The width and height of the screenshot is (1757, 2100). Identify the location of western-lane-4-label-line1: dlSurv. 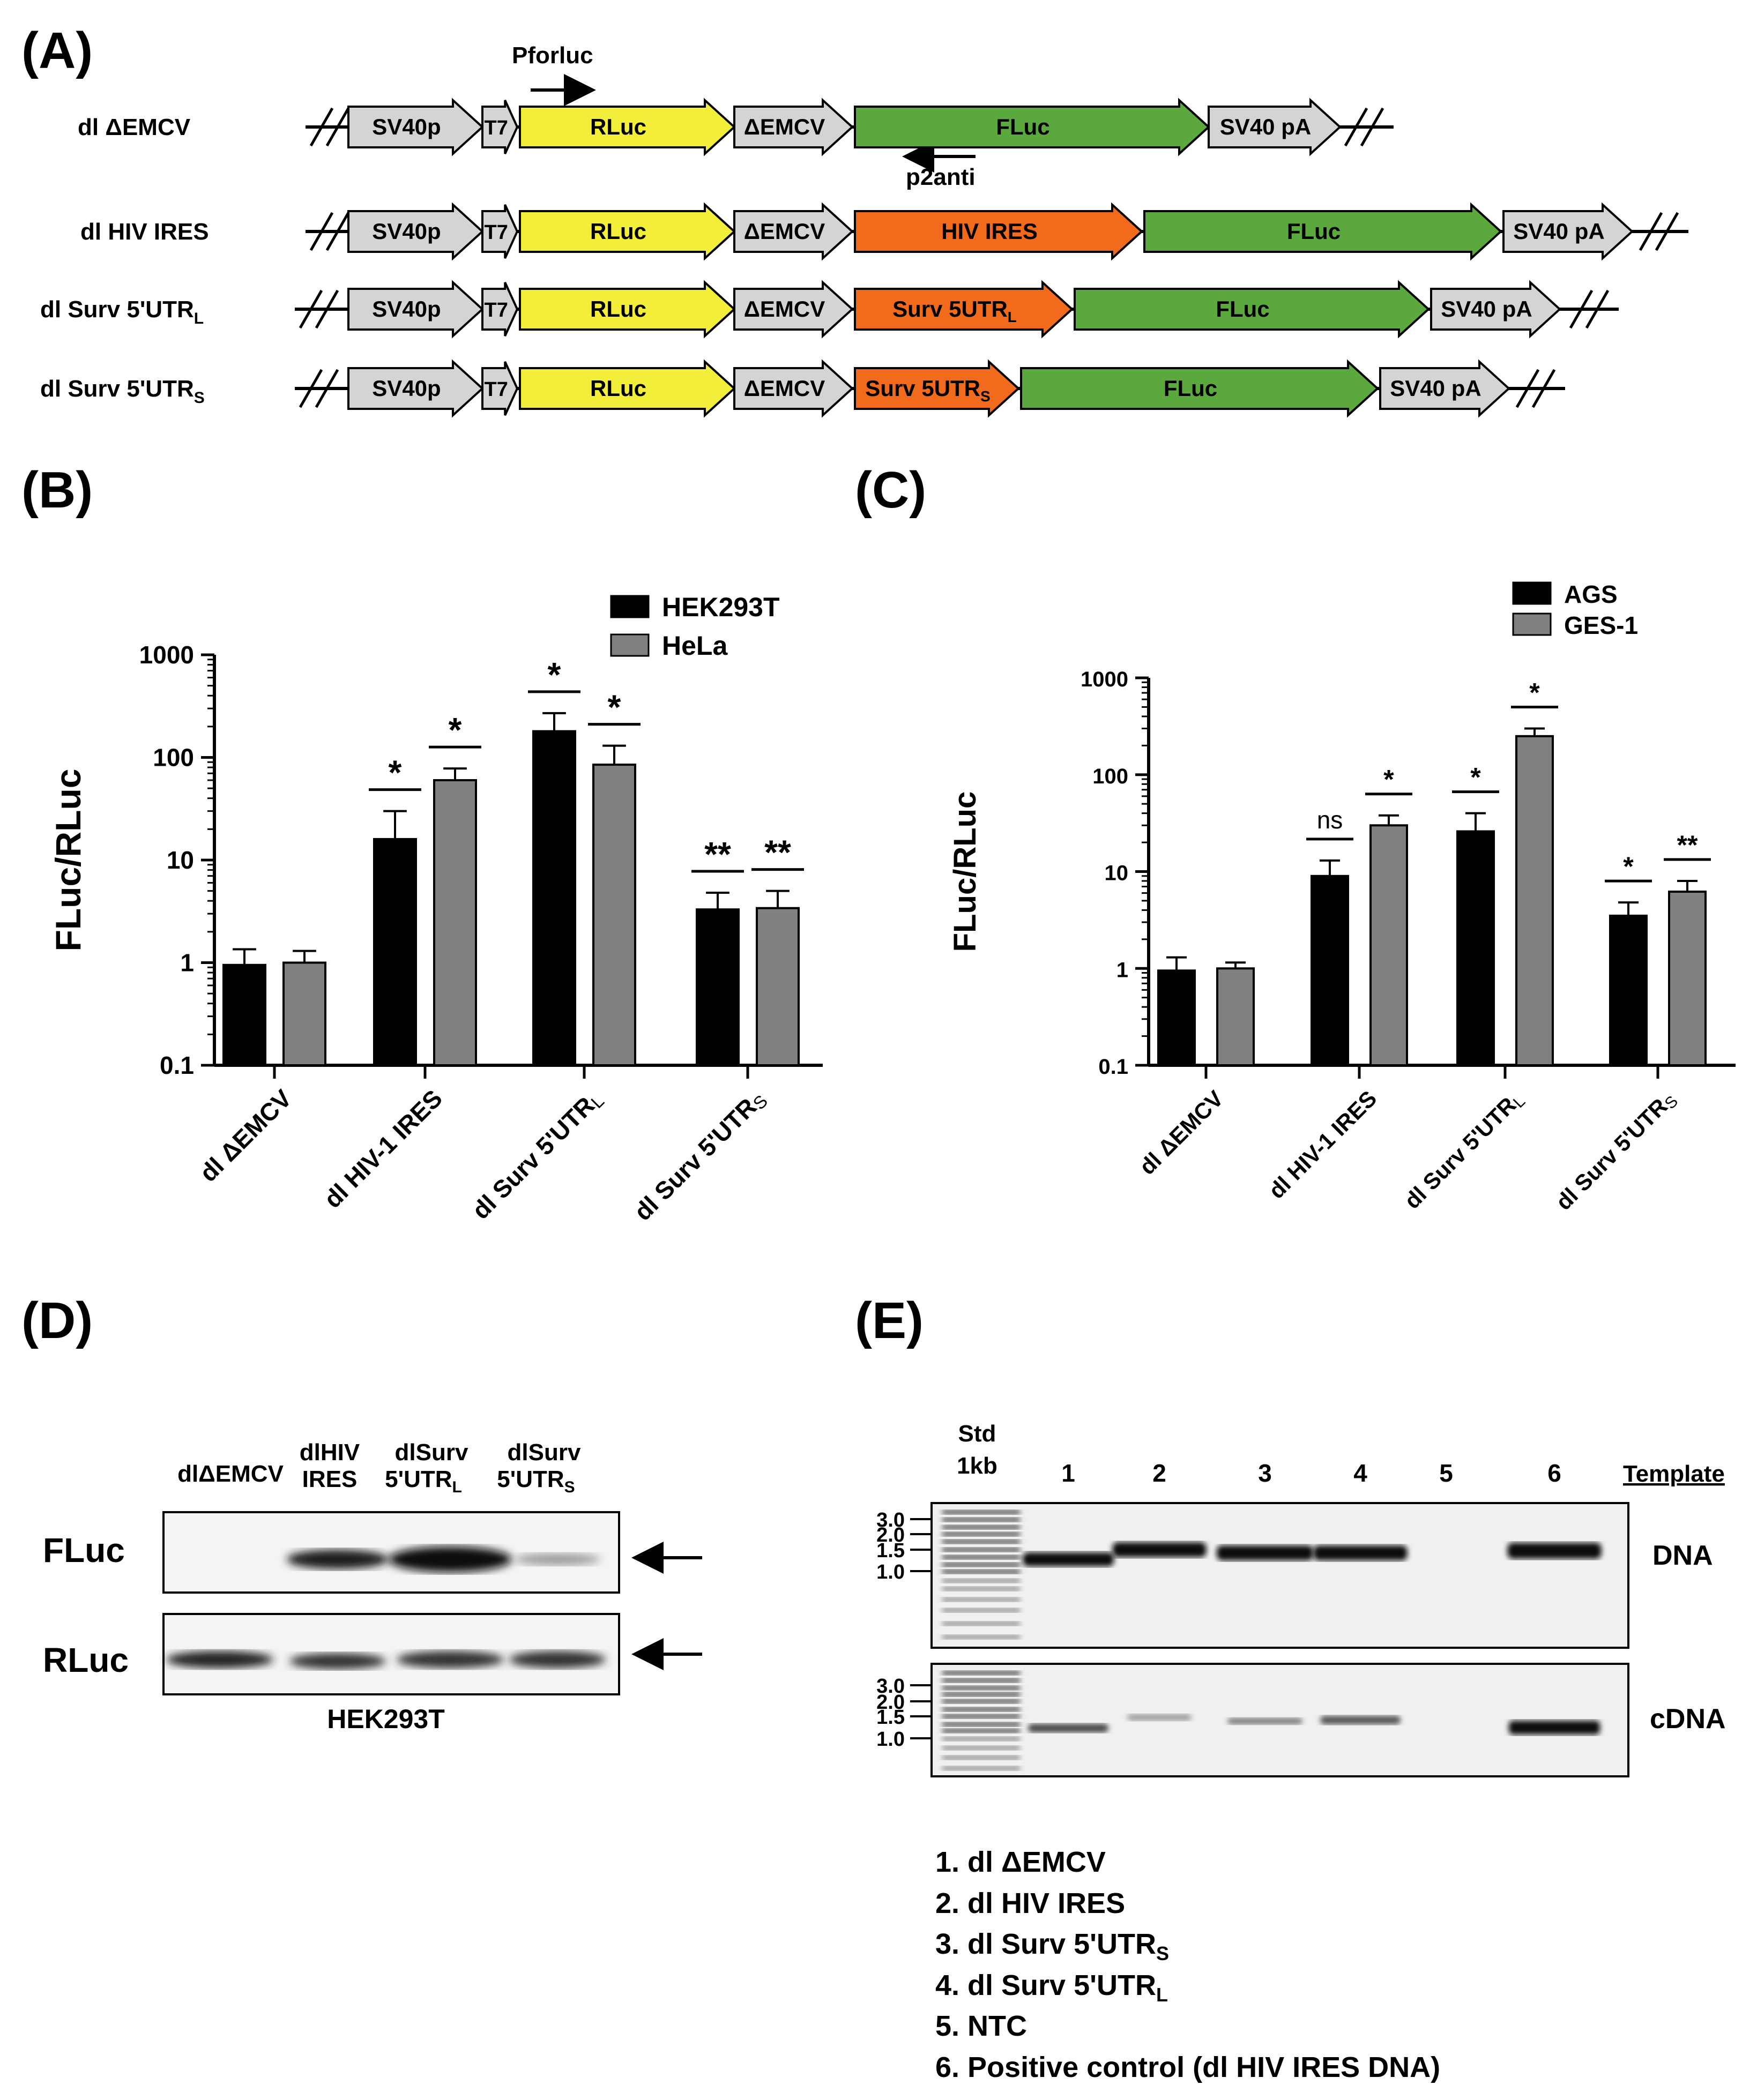
(544, 1452).